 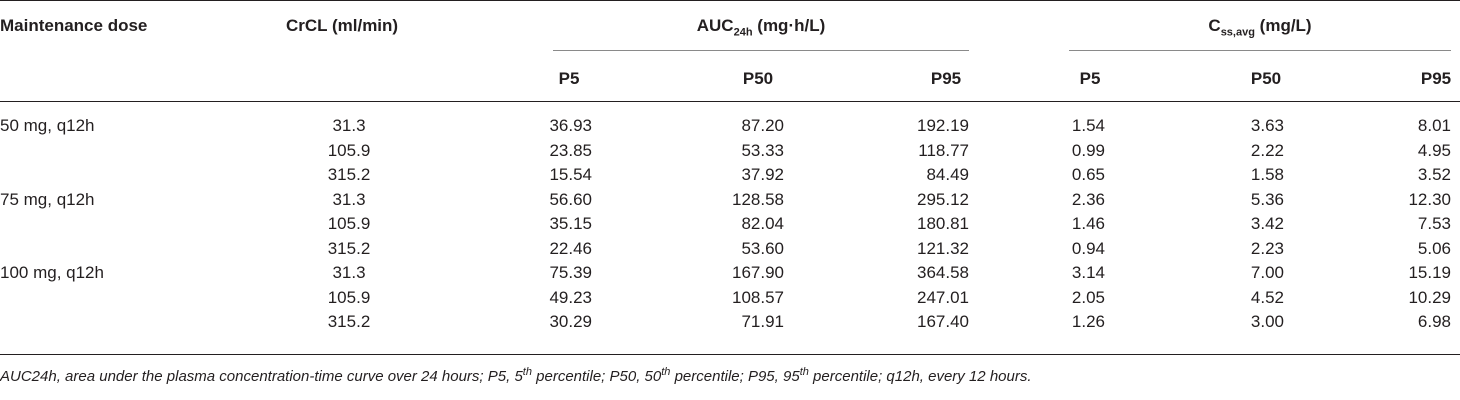 What do you see at coordinates (1267, 321) in the screenshot?
I see `cell-css-p50: 3.00` at bounding box center [1267, 321].